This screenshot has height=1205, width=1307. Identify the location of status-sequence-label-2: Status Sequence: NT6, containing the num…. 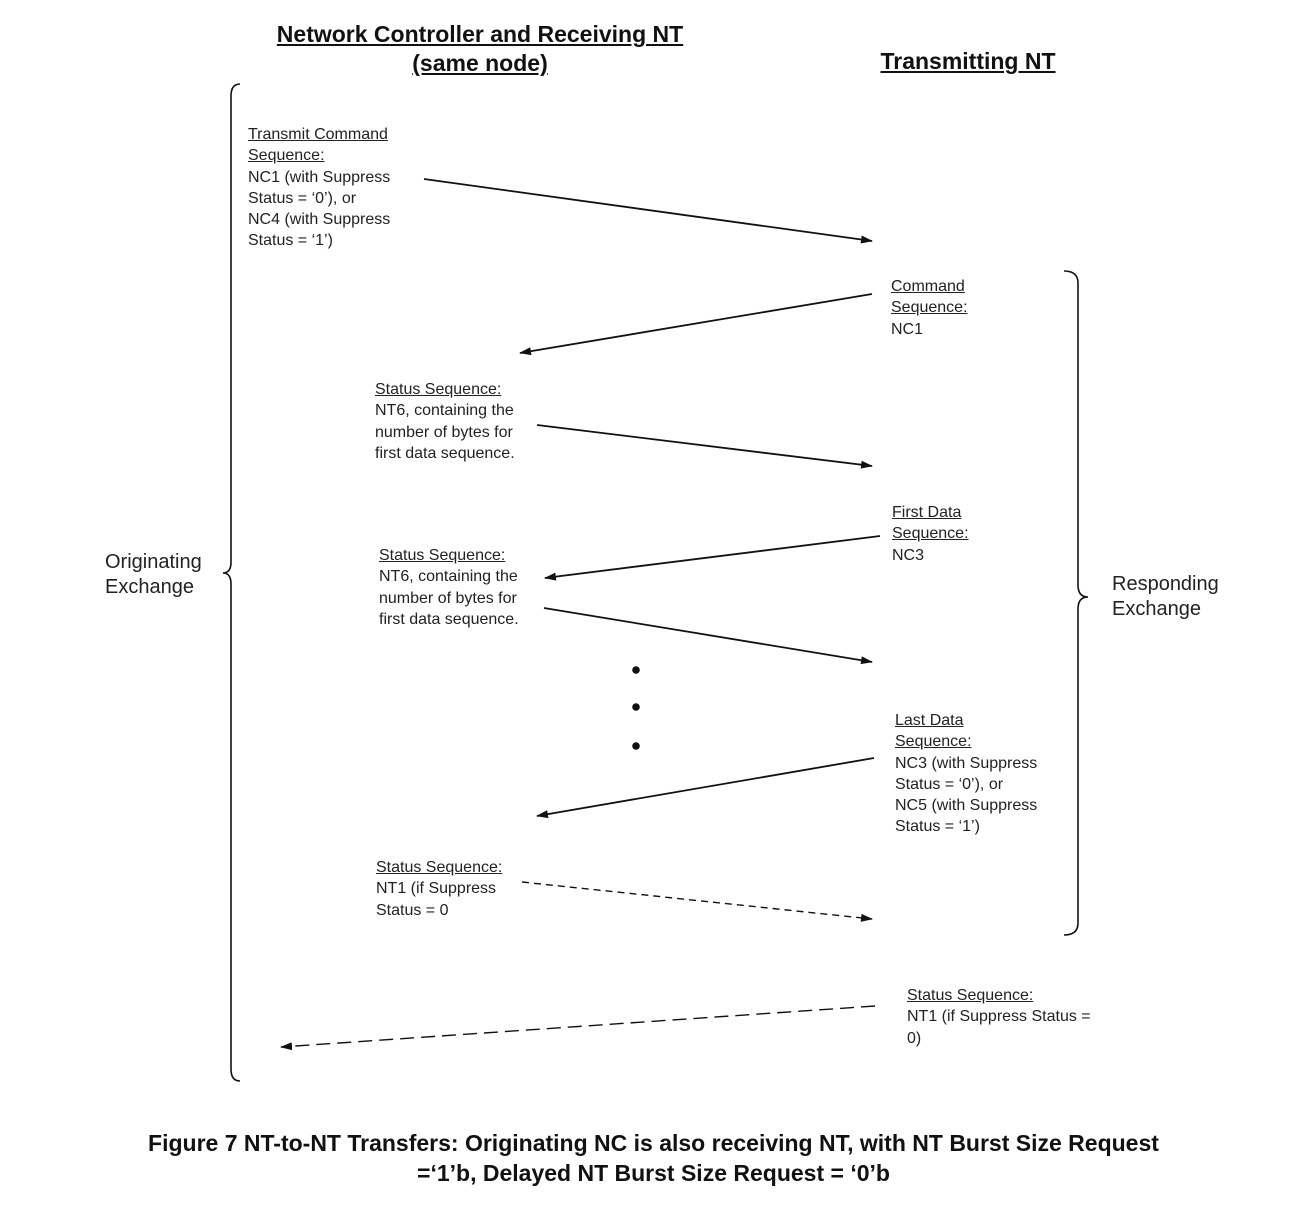
(449, 587).